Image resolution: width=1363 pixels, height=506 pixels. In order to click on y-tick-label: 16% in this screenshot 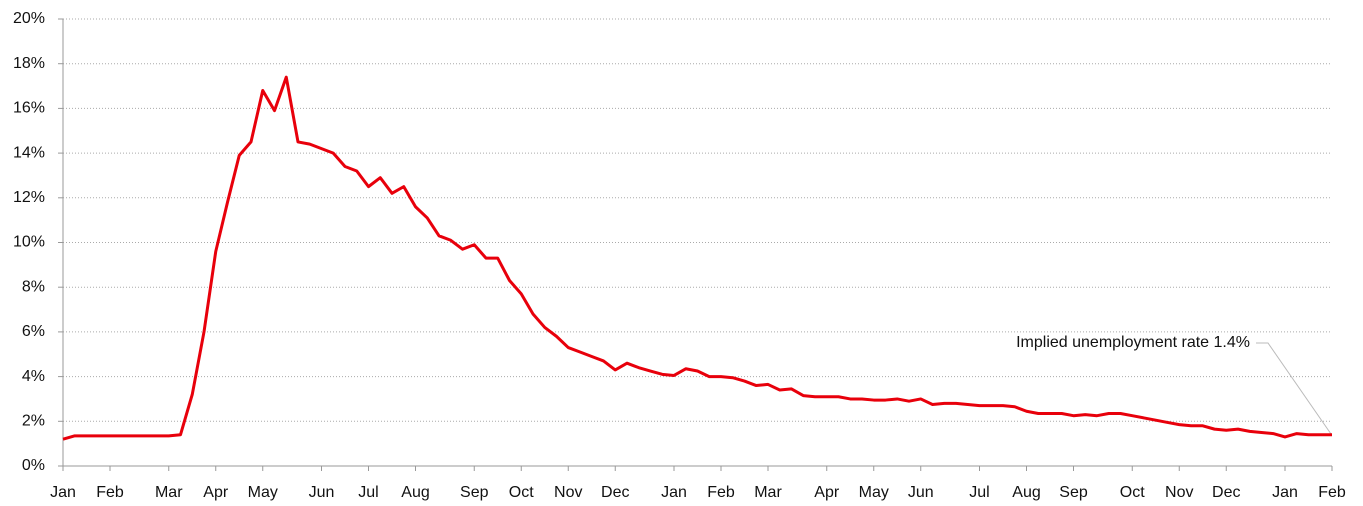, I will do `click(29, 108)`.